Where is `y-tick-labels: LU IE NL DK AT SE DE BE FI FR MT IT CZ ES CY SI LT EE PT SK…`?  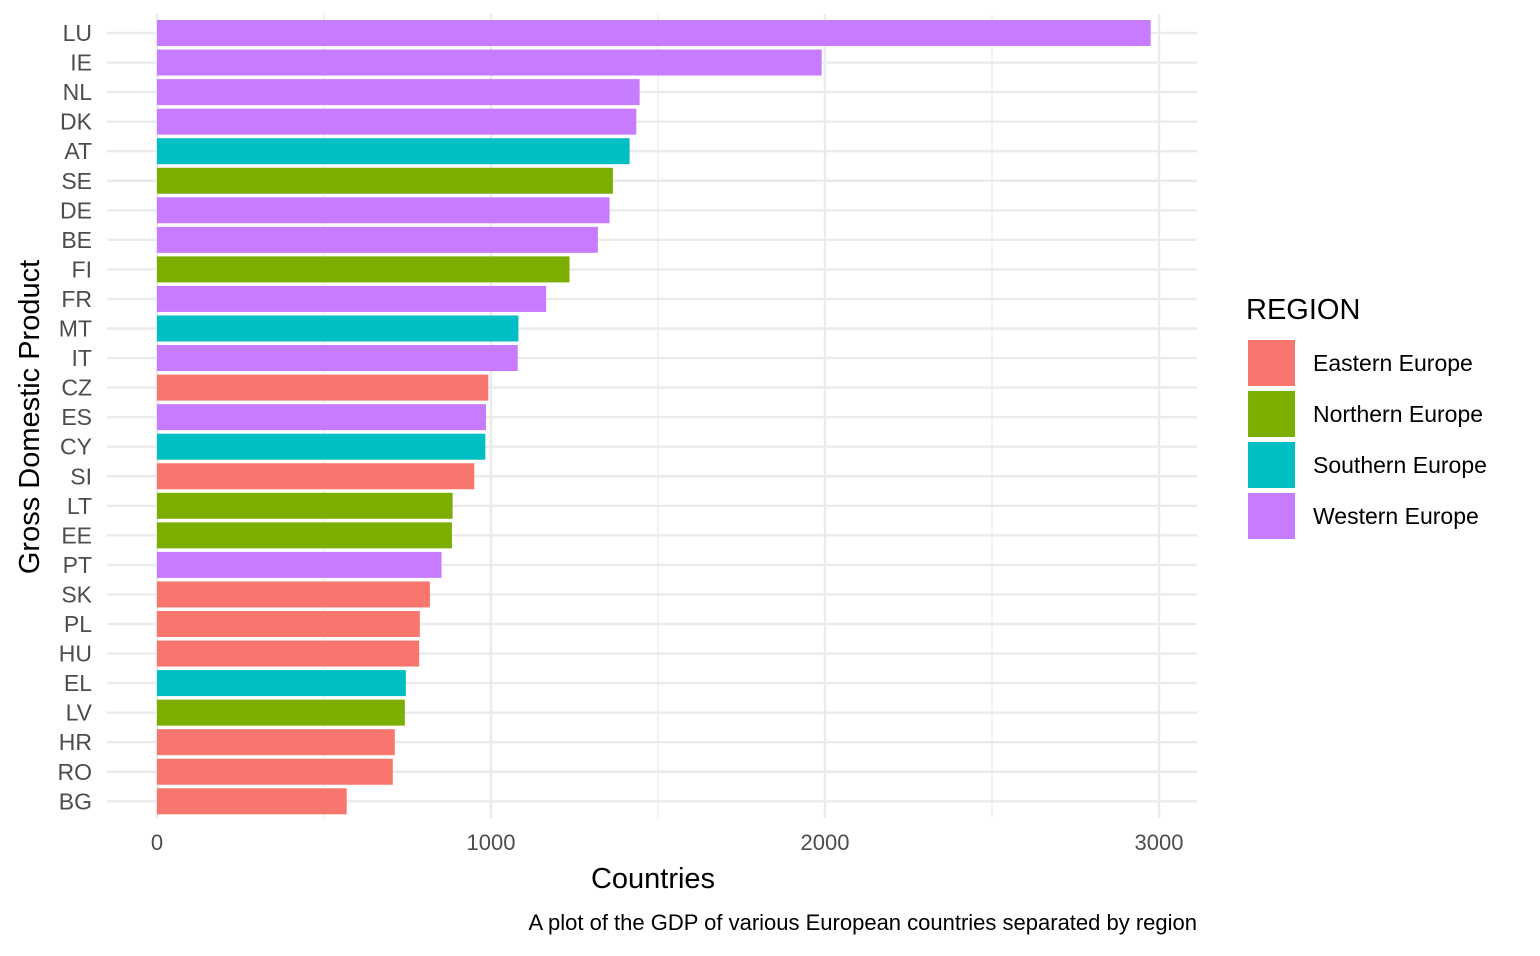 y-tick-labels: LU IE NL DK AT SE DE BE FI FR MT IT CZ ES CY SI LT EE PT SK… is located at coordinates (75, 417).